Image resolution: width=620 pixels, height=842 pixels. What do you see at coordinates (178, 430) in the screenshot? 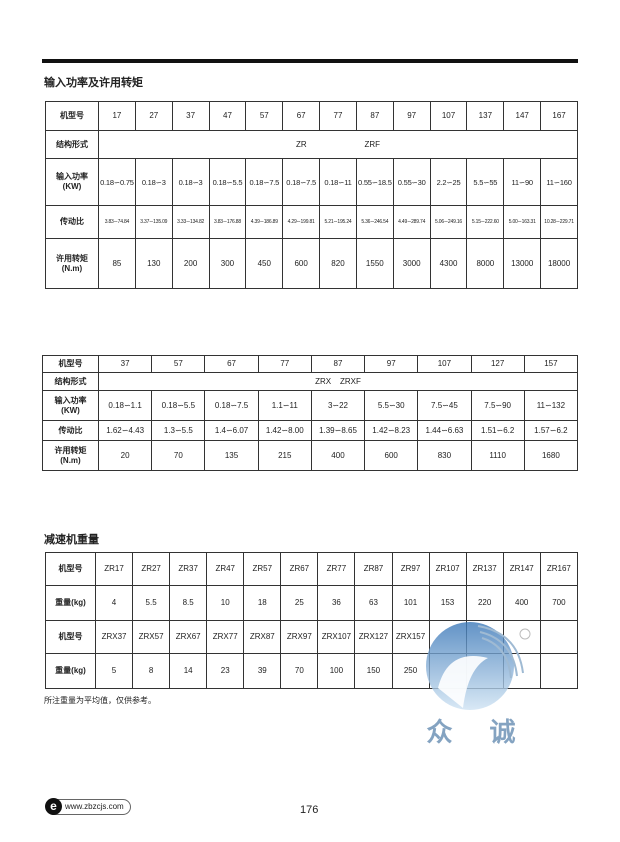
I see `table-cell: 1.3∽5.5` at bounding box center [178, 430].